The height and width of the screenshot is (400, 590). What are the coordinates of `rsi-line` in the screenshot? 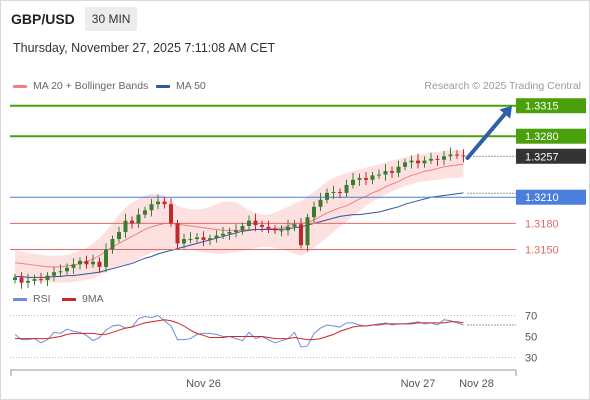 It's located at (239, 331).